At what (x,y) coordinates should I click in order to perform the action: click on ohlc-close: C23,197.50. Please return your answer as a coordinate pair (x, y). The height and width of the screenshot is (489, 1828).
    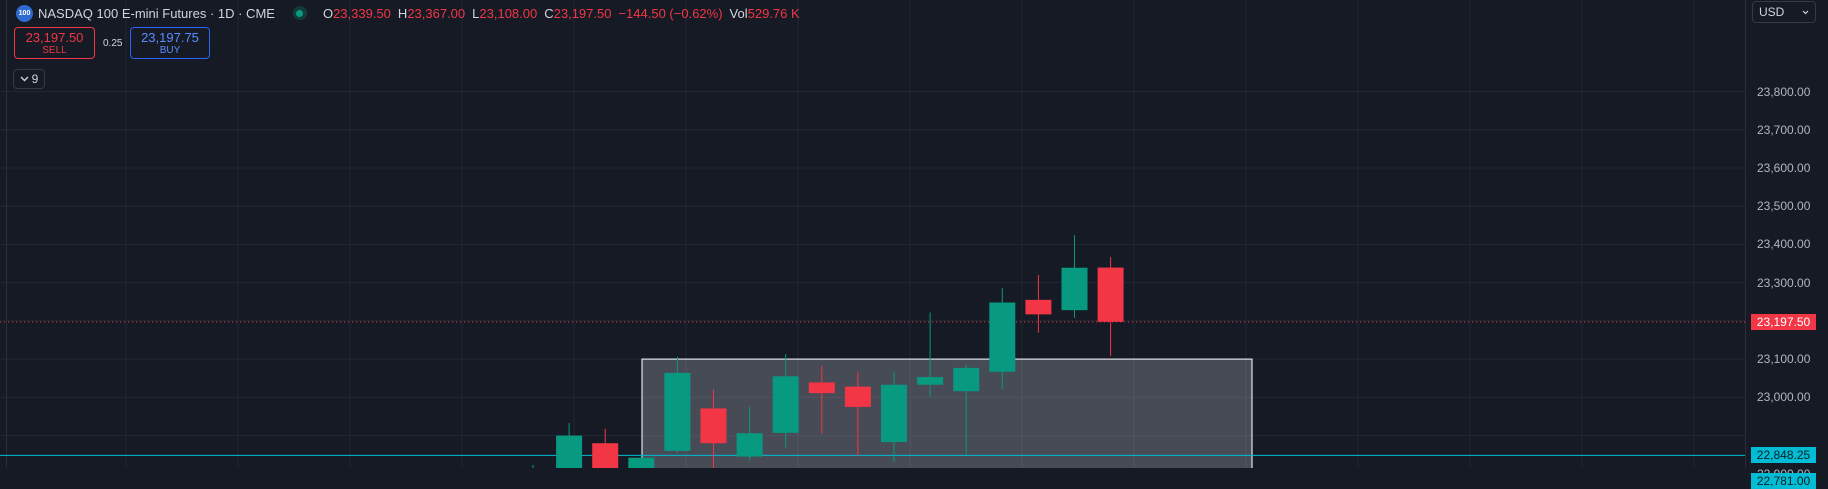
    Looking at the image, I should click on (578, 13).